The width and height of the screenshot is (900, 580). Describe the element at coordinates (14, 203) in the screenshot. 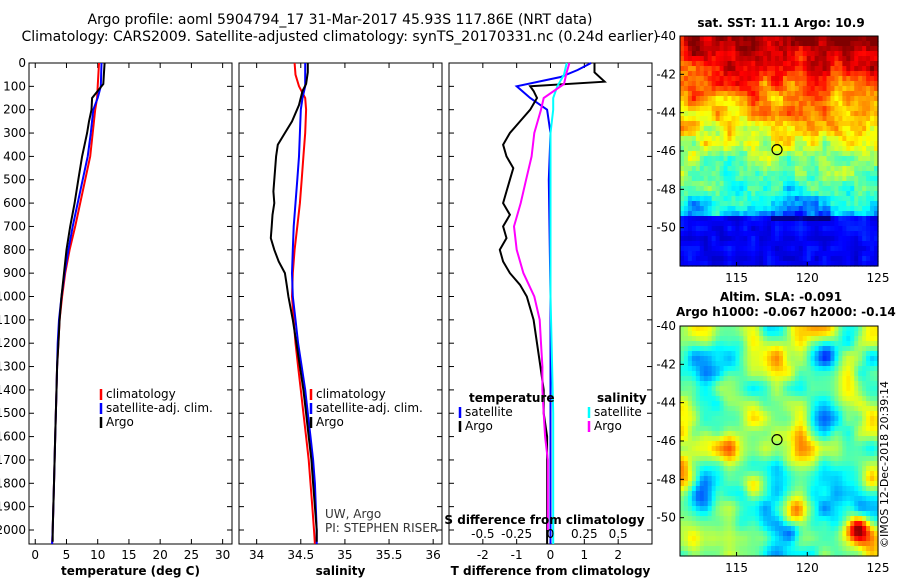

I see `depth-tick-label: 600` at that location.